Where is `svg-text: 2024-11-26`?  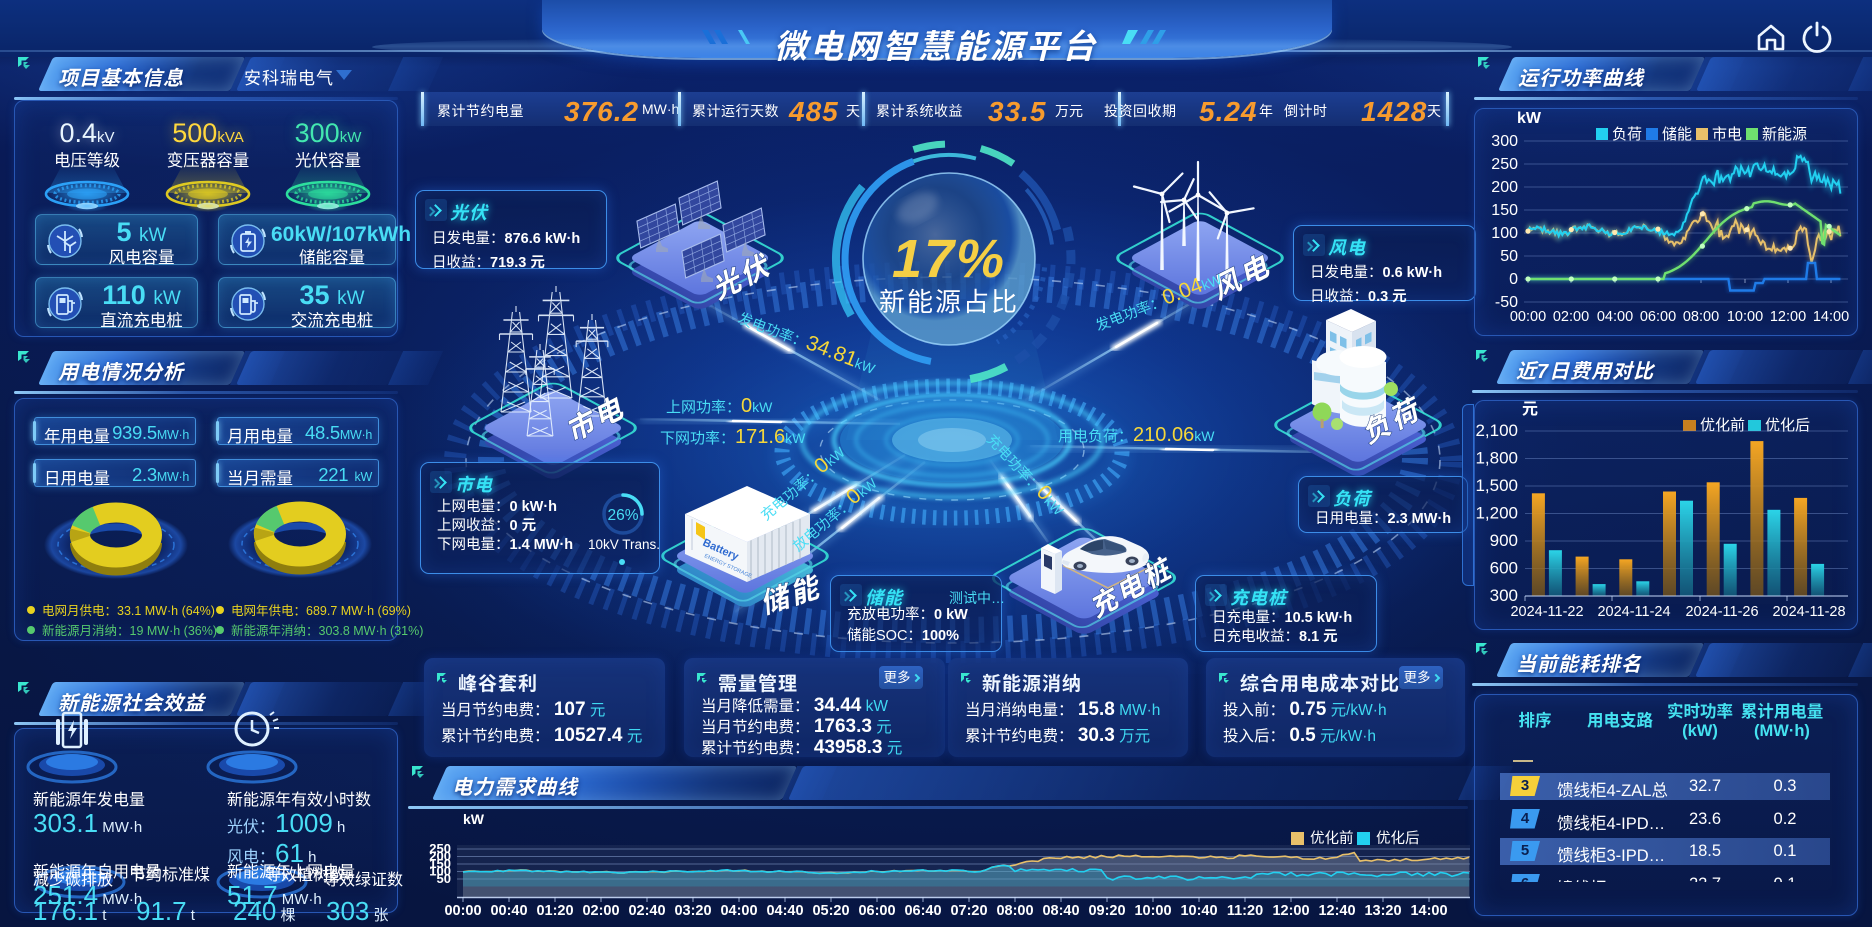 svg-text: 2024-11-26 is located at coordinates (1721, 612).